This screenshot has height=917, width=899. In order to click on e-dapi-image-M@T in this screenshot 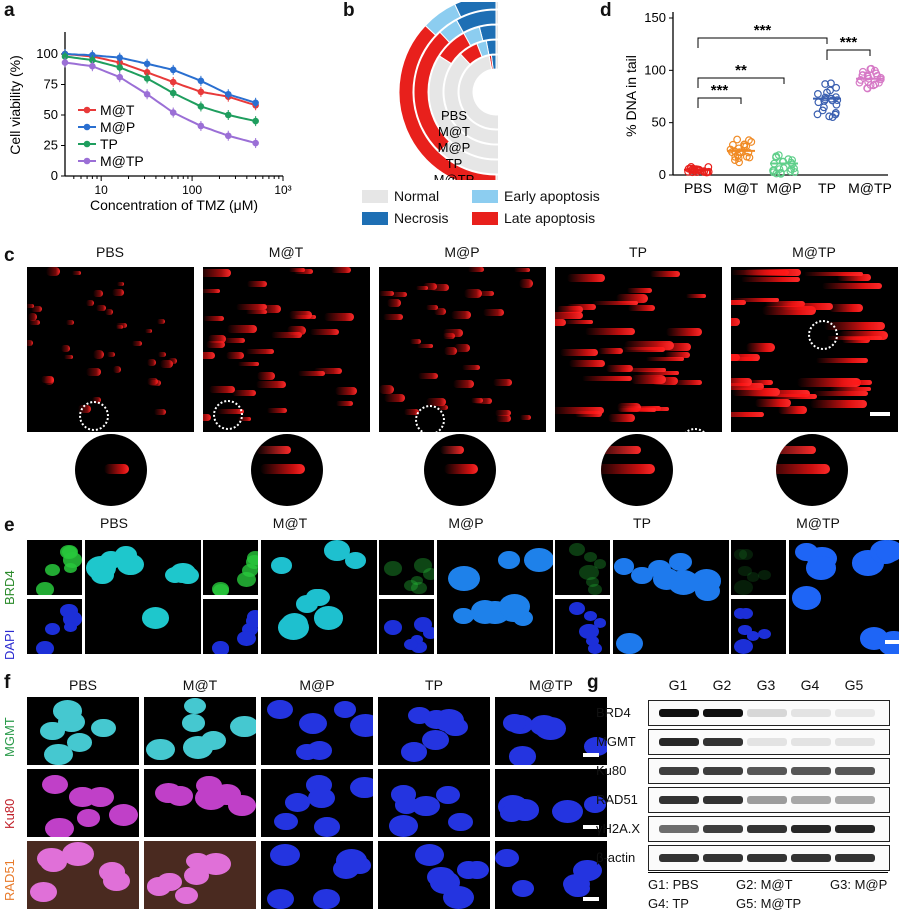, I will do `click(230, 626)`.